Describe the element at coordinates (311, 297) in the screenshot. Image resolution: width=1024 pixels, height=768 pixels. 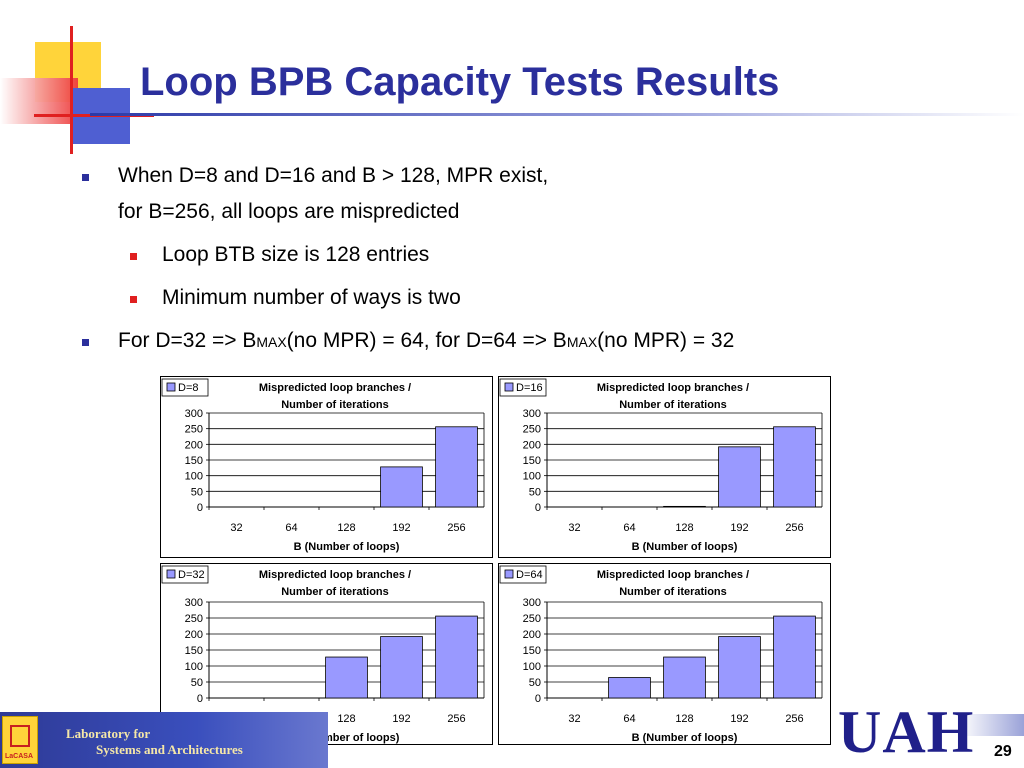
I see `sub-bullet-2: Minimum number of ways is two` at that location.